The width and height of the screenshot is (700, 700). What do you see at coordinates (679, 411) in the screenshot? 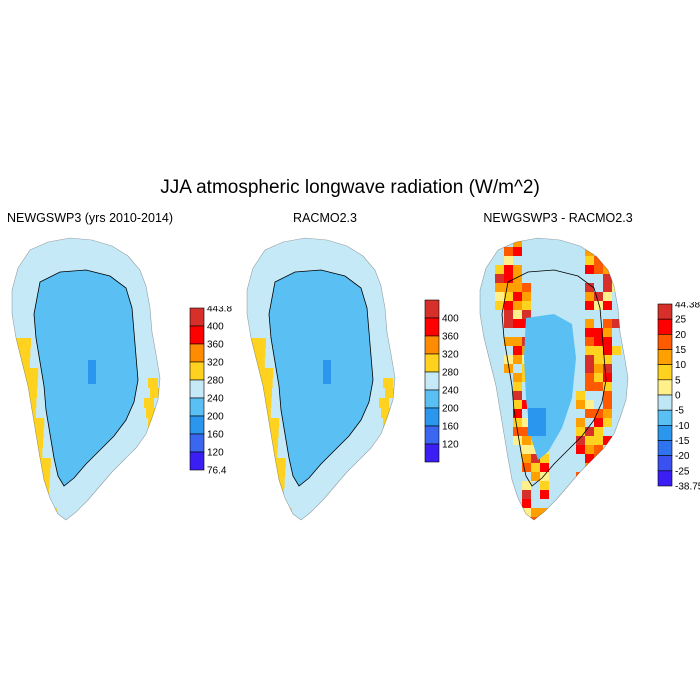
I see `colorbar-label: -5` at bounding box center [679, 411].